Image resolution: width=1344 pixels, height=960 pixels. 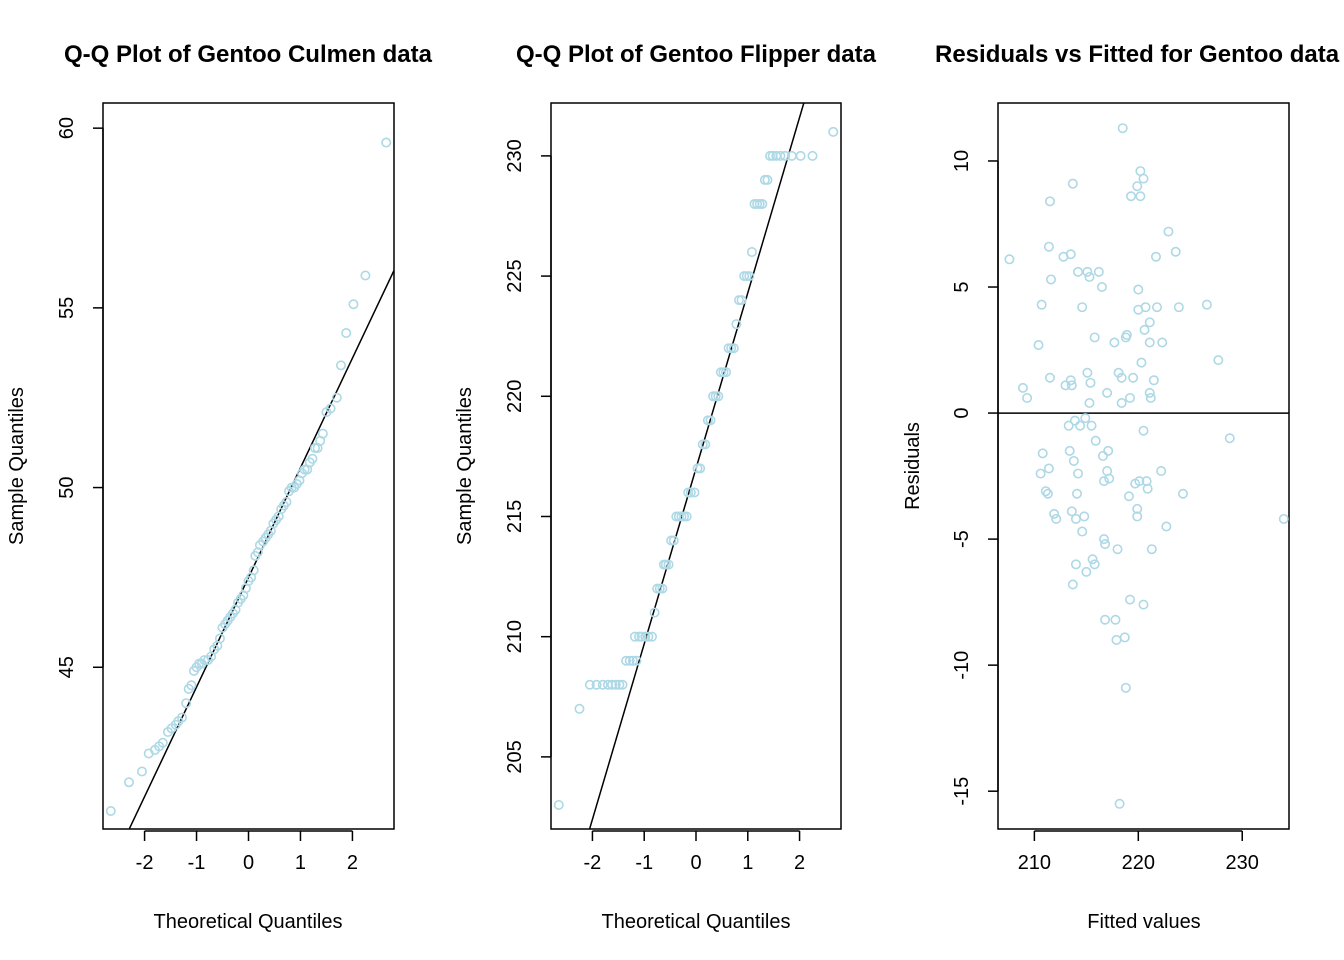 I want to click on x-tick-label: 220, so click(x=1138, y=863).